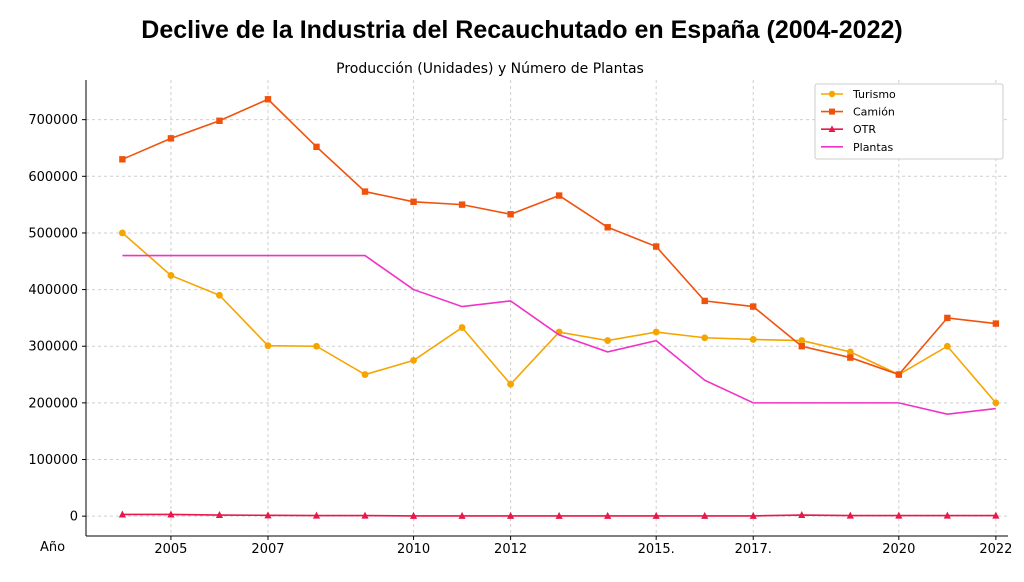 The width and height of the screenshot is (1024, 582). I want to click on legend-marker-turismo, so click(832, 94).